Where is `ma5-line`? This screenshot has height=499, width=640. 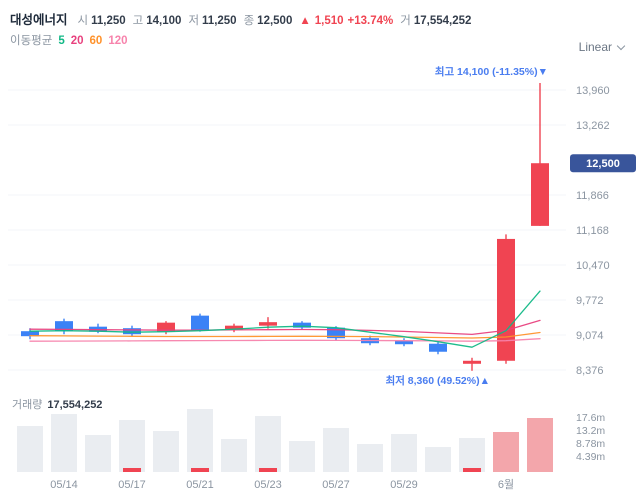
ma5-line is located at coordinates (285, 319).